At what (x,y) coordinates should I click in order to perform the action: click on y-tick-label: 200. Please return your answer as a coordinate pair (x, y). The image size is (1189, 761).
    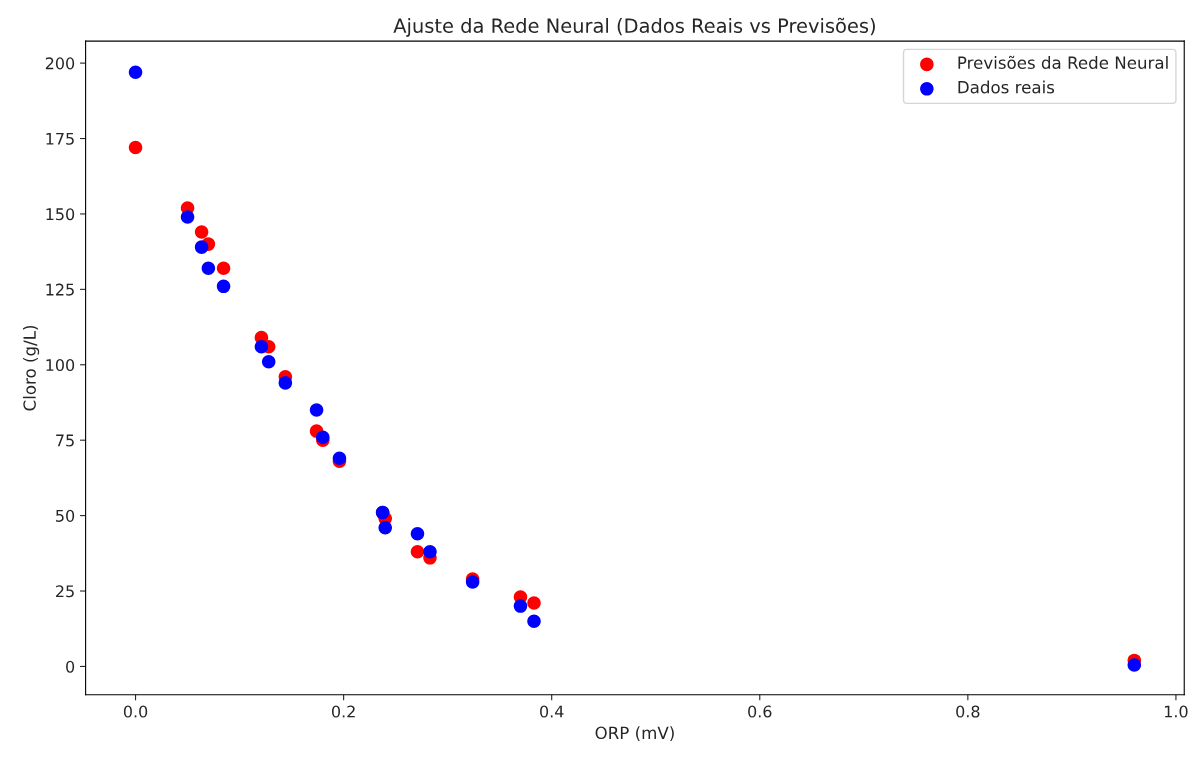
    Looking at the image, I should click on (60, 63).